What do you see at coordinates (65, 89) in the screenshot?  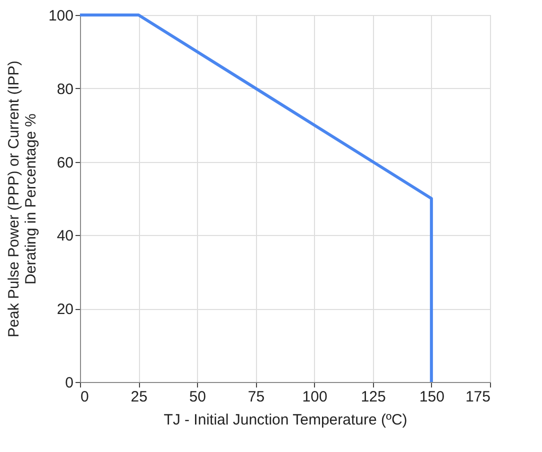 I see `y-tick-label: 80` at bounding box center [65, 89].